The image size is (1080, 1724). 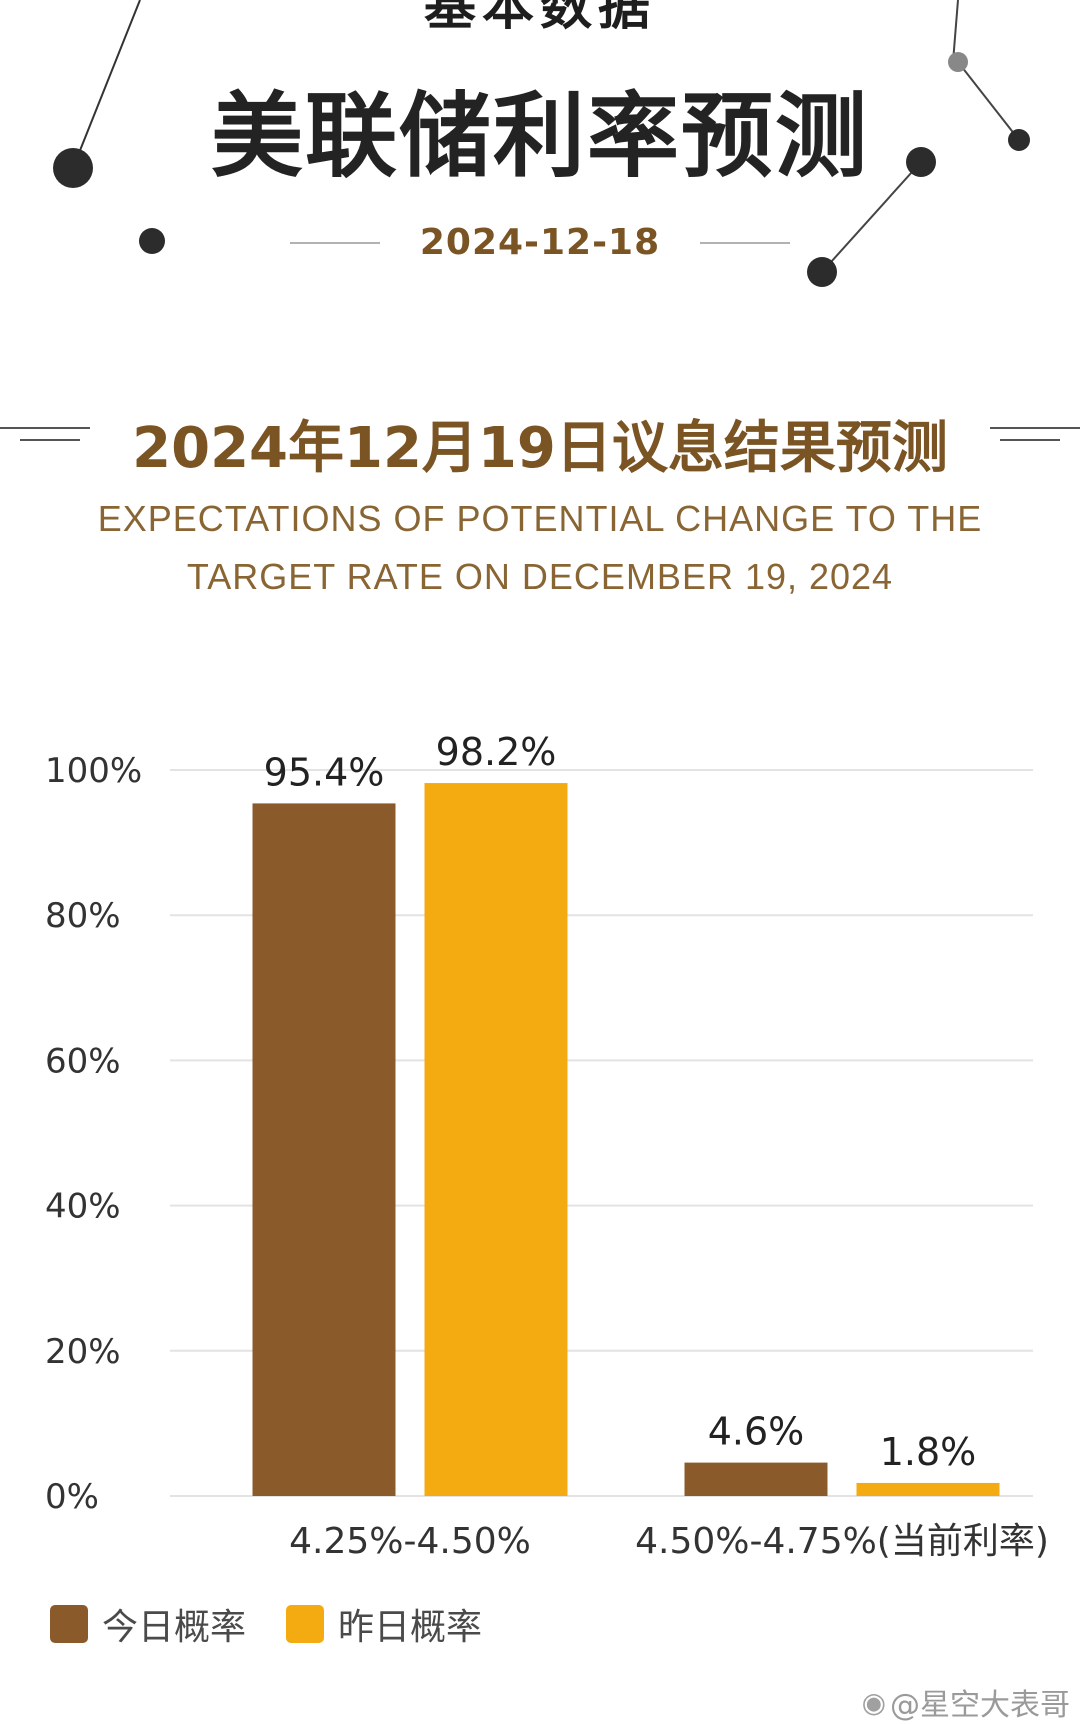 What do you see at coordinates (928, 1452) in the screenshot?
I see `data-label: 1.8%` at bounding box center [928, 1452].